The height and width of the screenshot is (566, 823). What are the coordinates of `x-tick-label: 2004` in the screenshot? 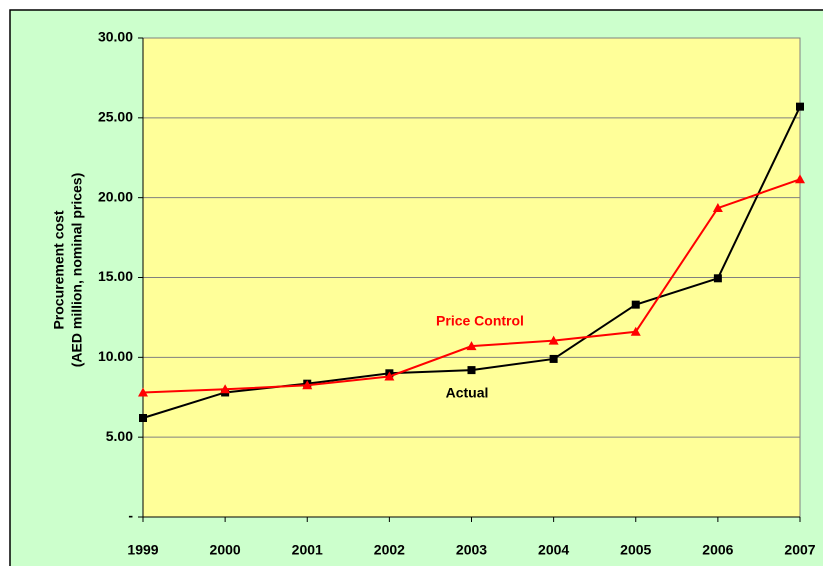 It's located at (553, 550).